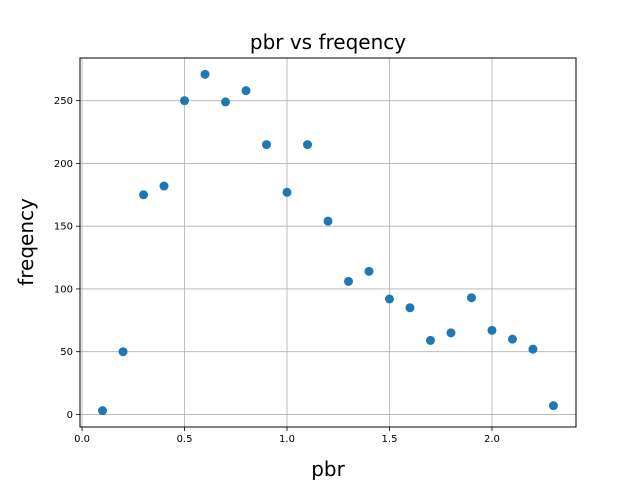 The height and width of the screenshot is (480, 640). Describe the element at coordinates (82, 439) in the screenshot. I see `x-tick-label: 0.0` at that location.